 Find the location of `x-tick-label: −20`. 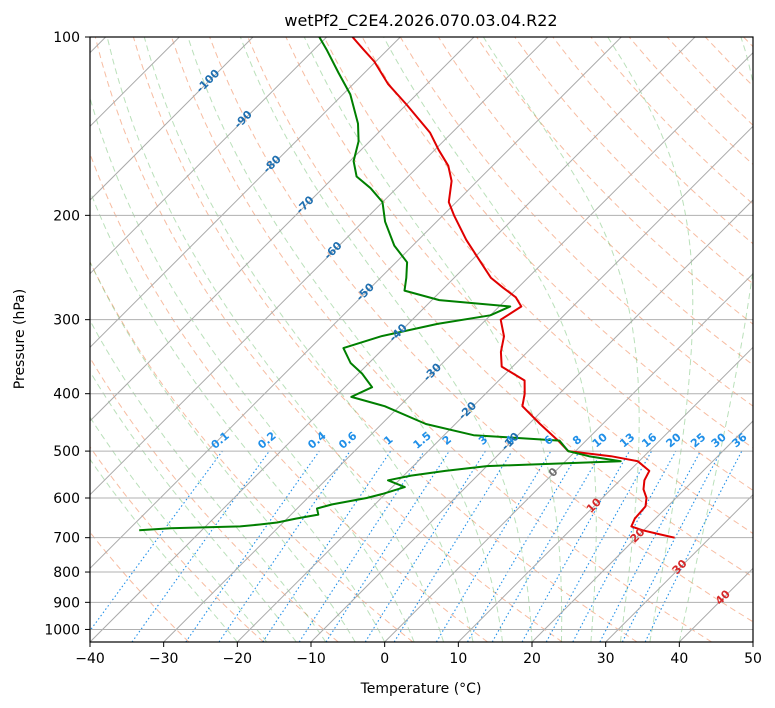

x-tick-label: −20 is located at coordinates (238, 659).